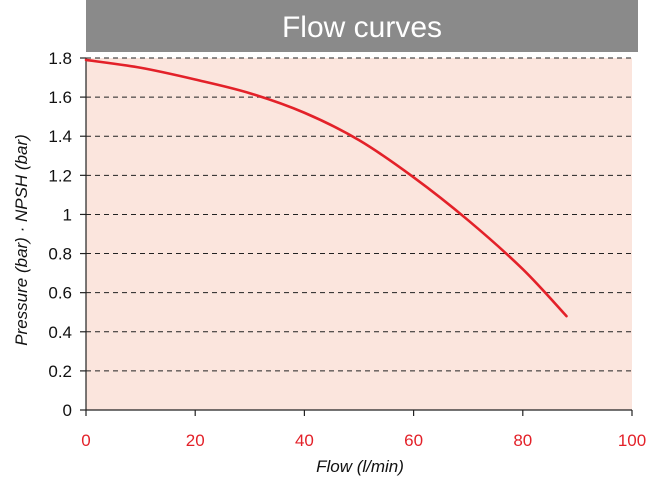 This screenshot has height=485, width=657. I want to click on chart-title: Flow curves, so click(362, 27).